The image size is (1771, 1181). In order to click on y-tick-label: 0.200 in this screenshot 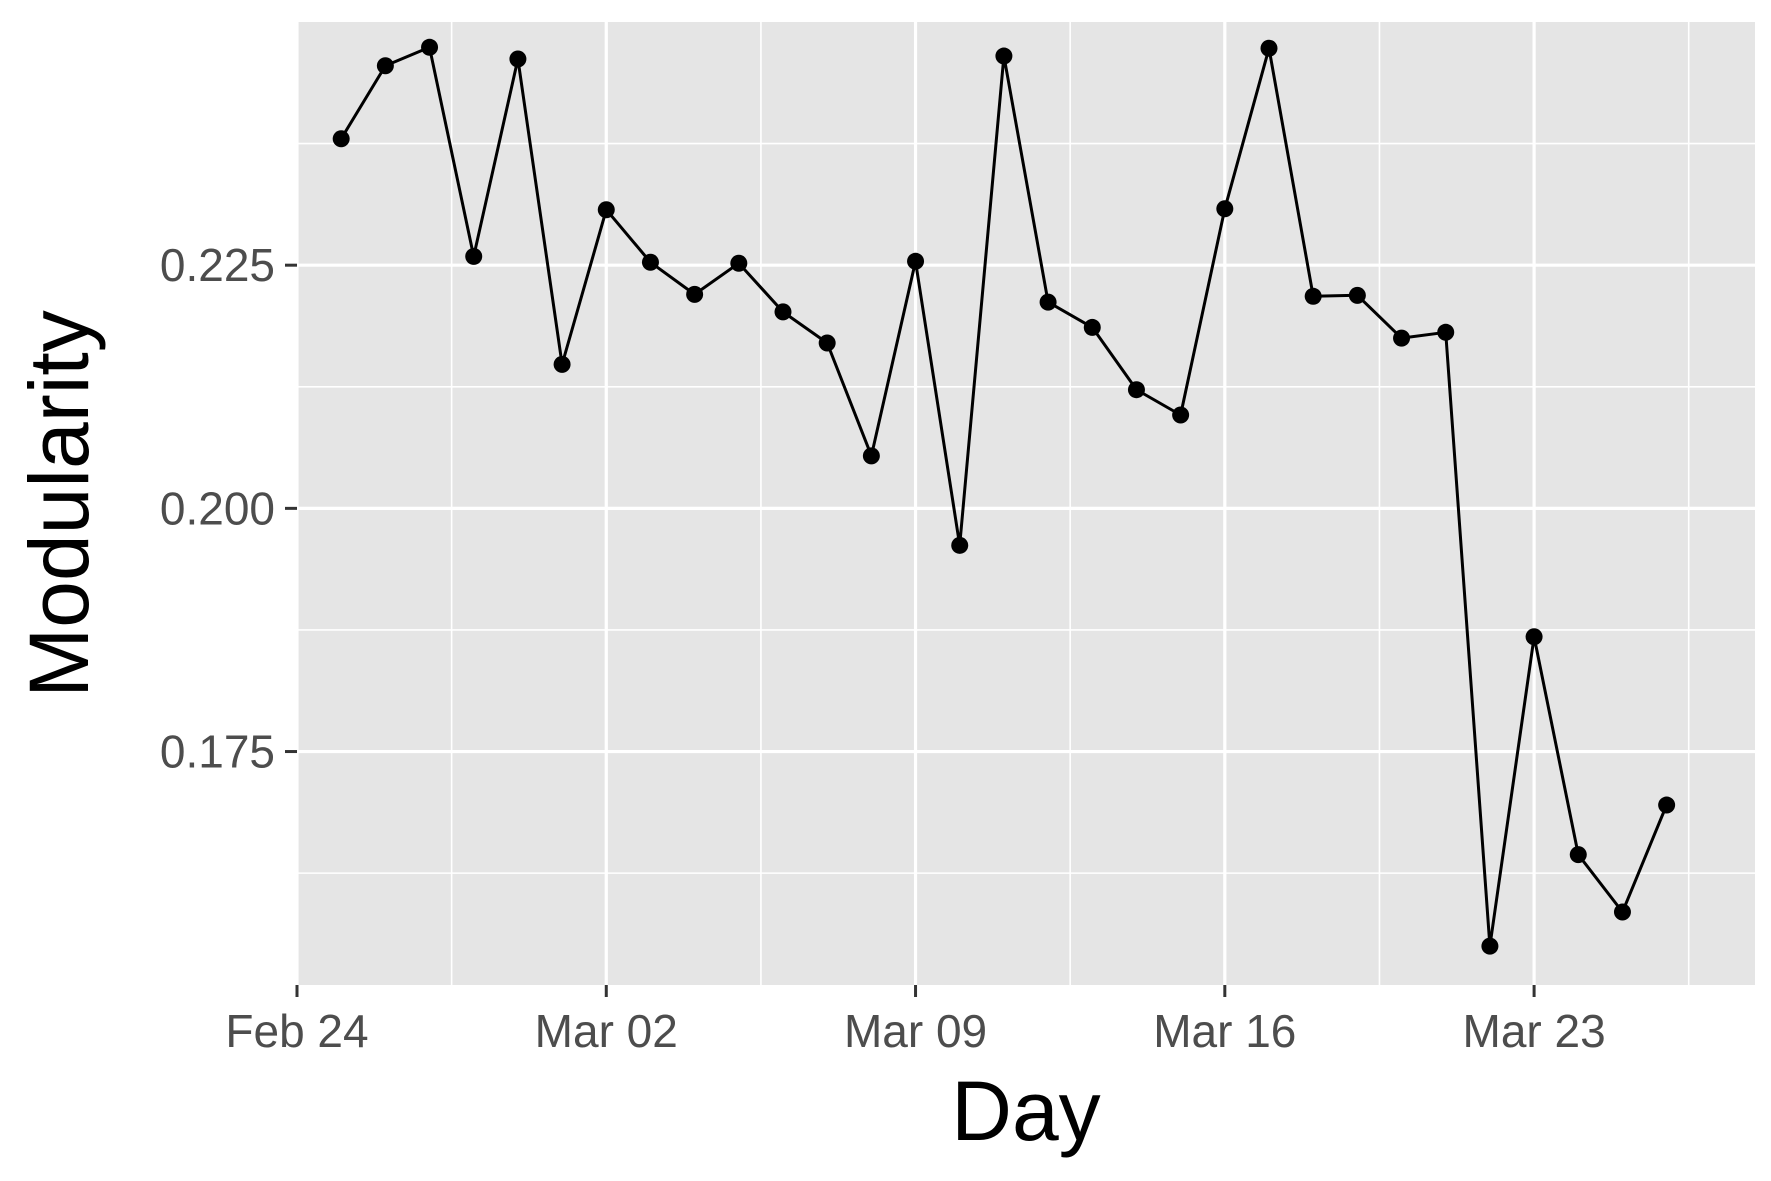, I will do `click(217, 508)`.